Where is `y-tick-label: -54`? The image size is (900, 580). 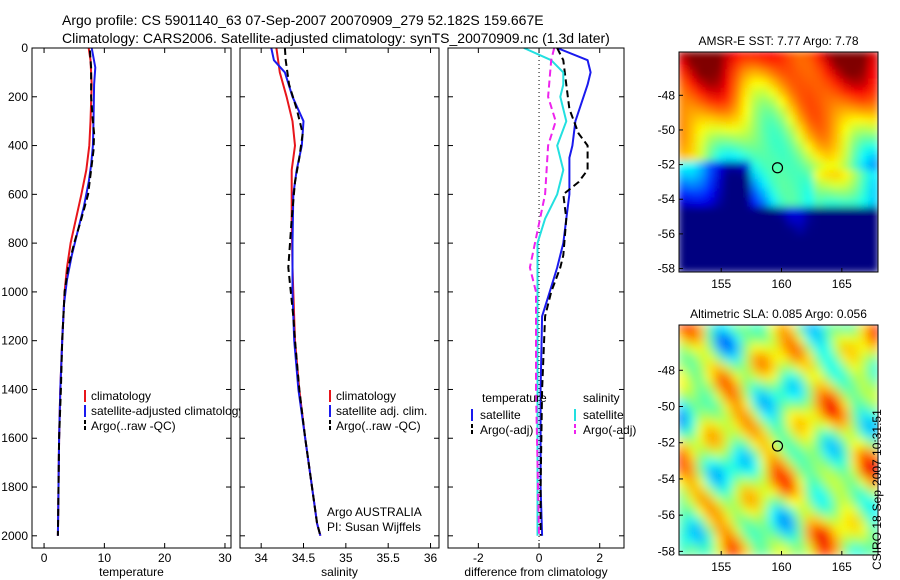 y-tick-label: -54 is located at coordinates (667, 479).